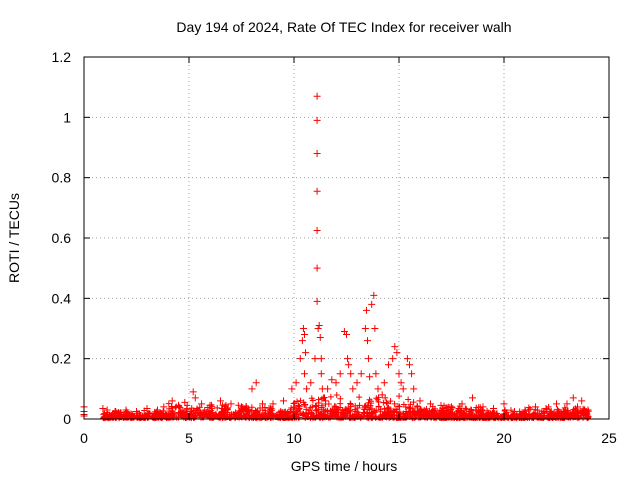  I want to click on x-tick-label: 15, so click(399, 438).